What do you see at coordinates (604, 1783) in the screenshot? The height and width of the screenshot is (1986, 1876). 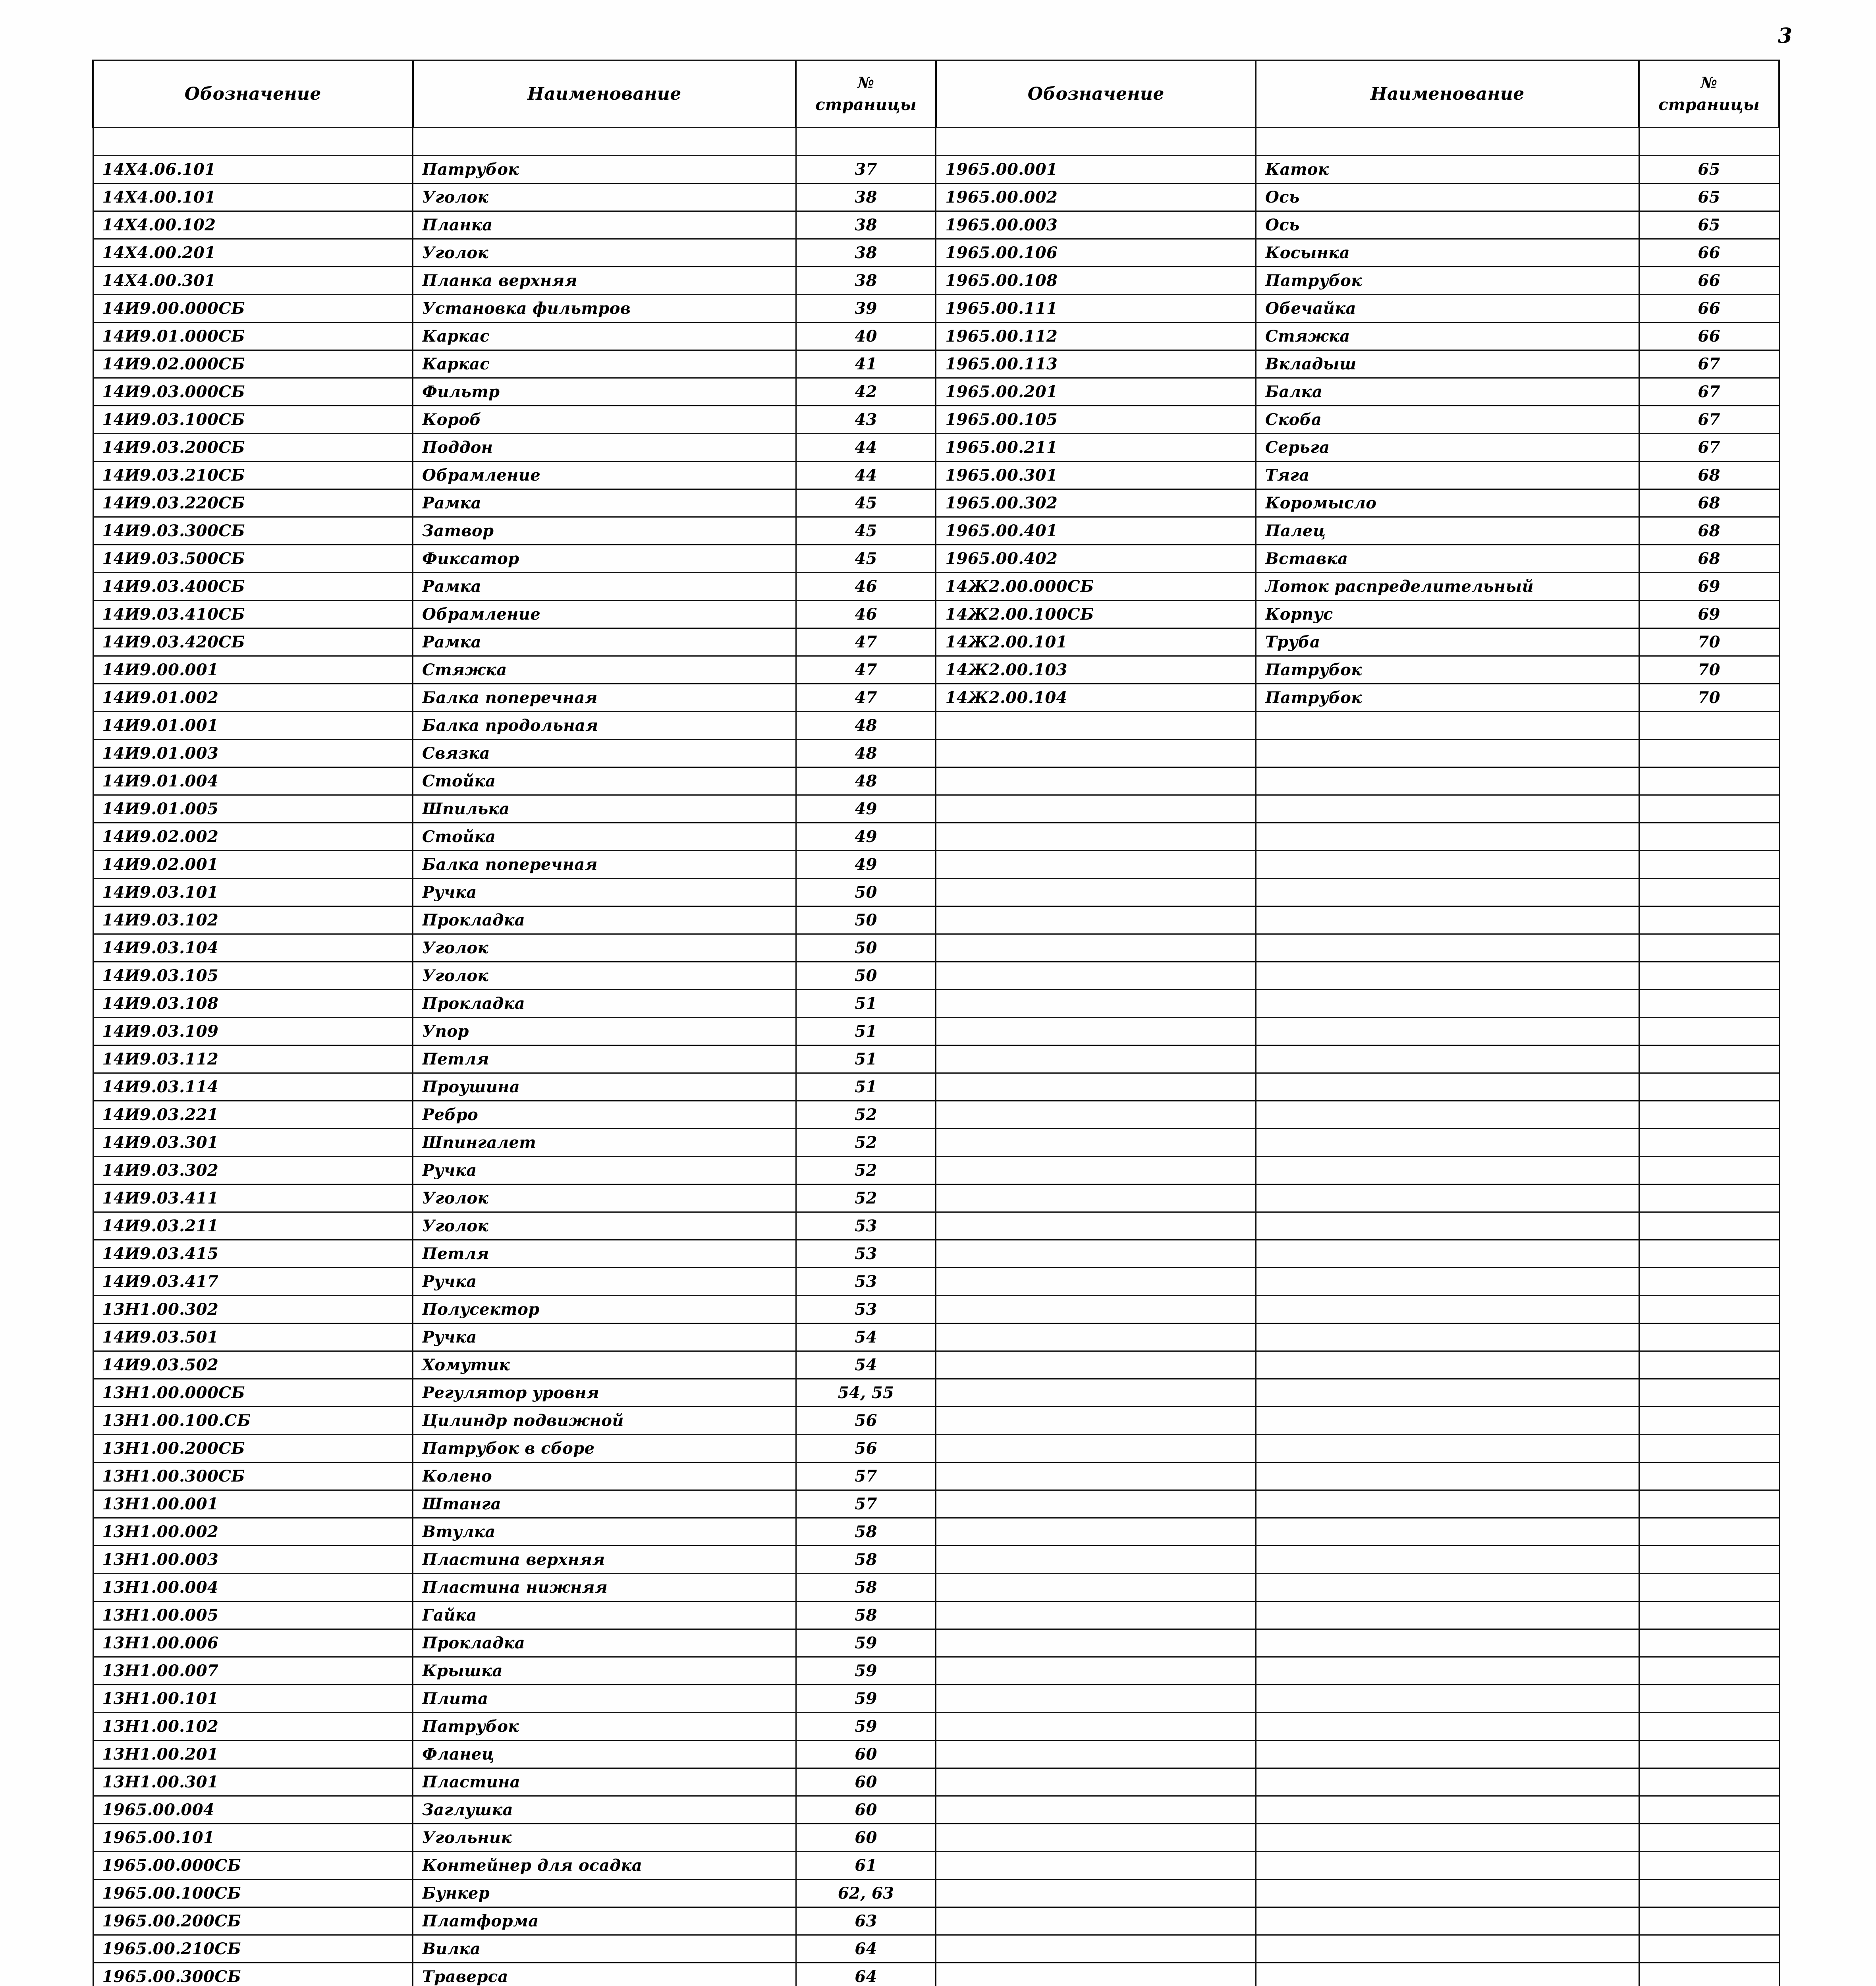 I see `cell-name-left: Пластина` at bounding box center [604, 1783].